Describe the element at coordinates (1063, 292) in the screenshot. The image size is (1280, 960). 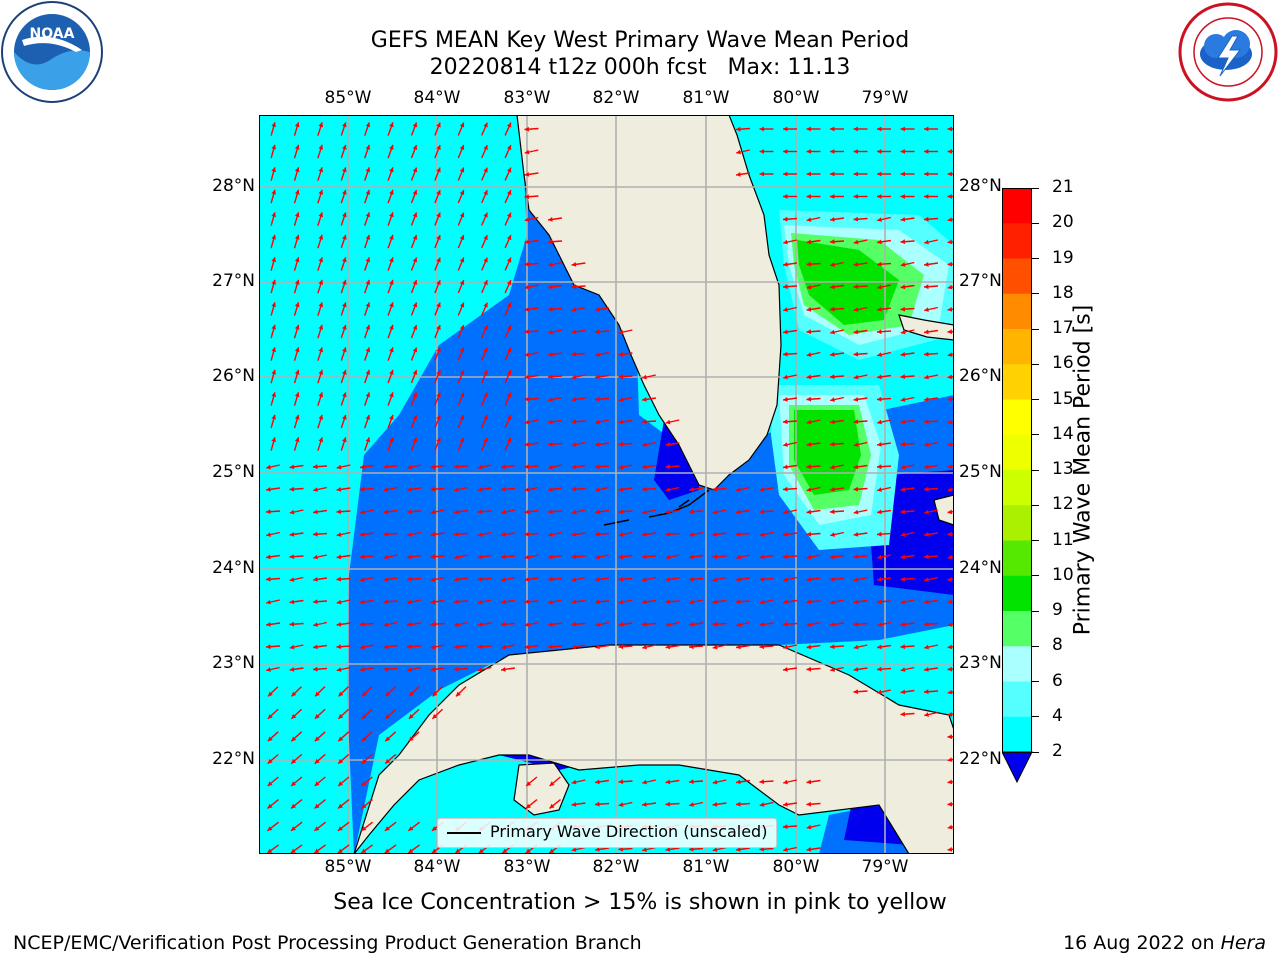
I see `colorbar-tick-label: 18` at that location.